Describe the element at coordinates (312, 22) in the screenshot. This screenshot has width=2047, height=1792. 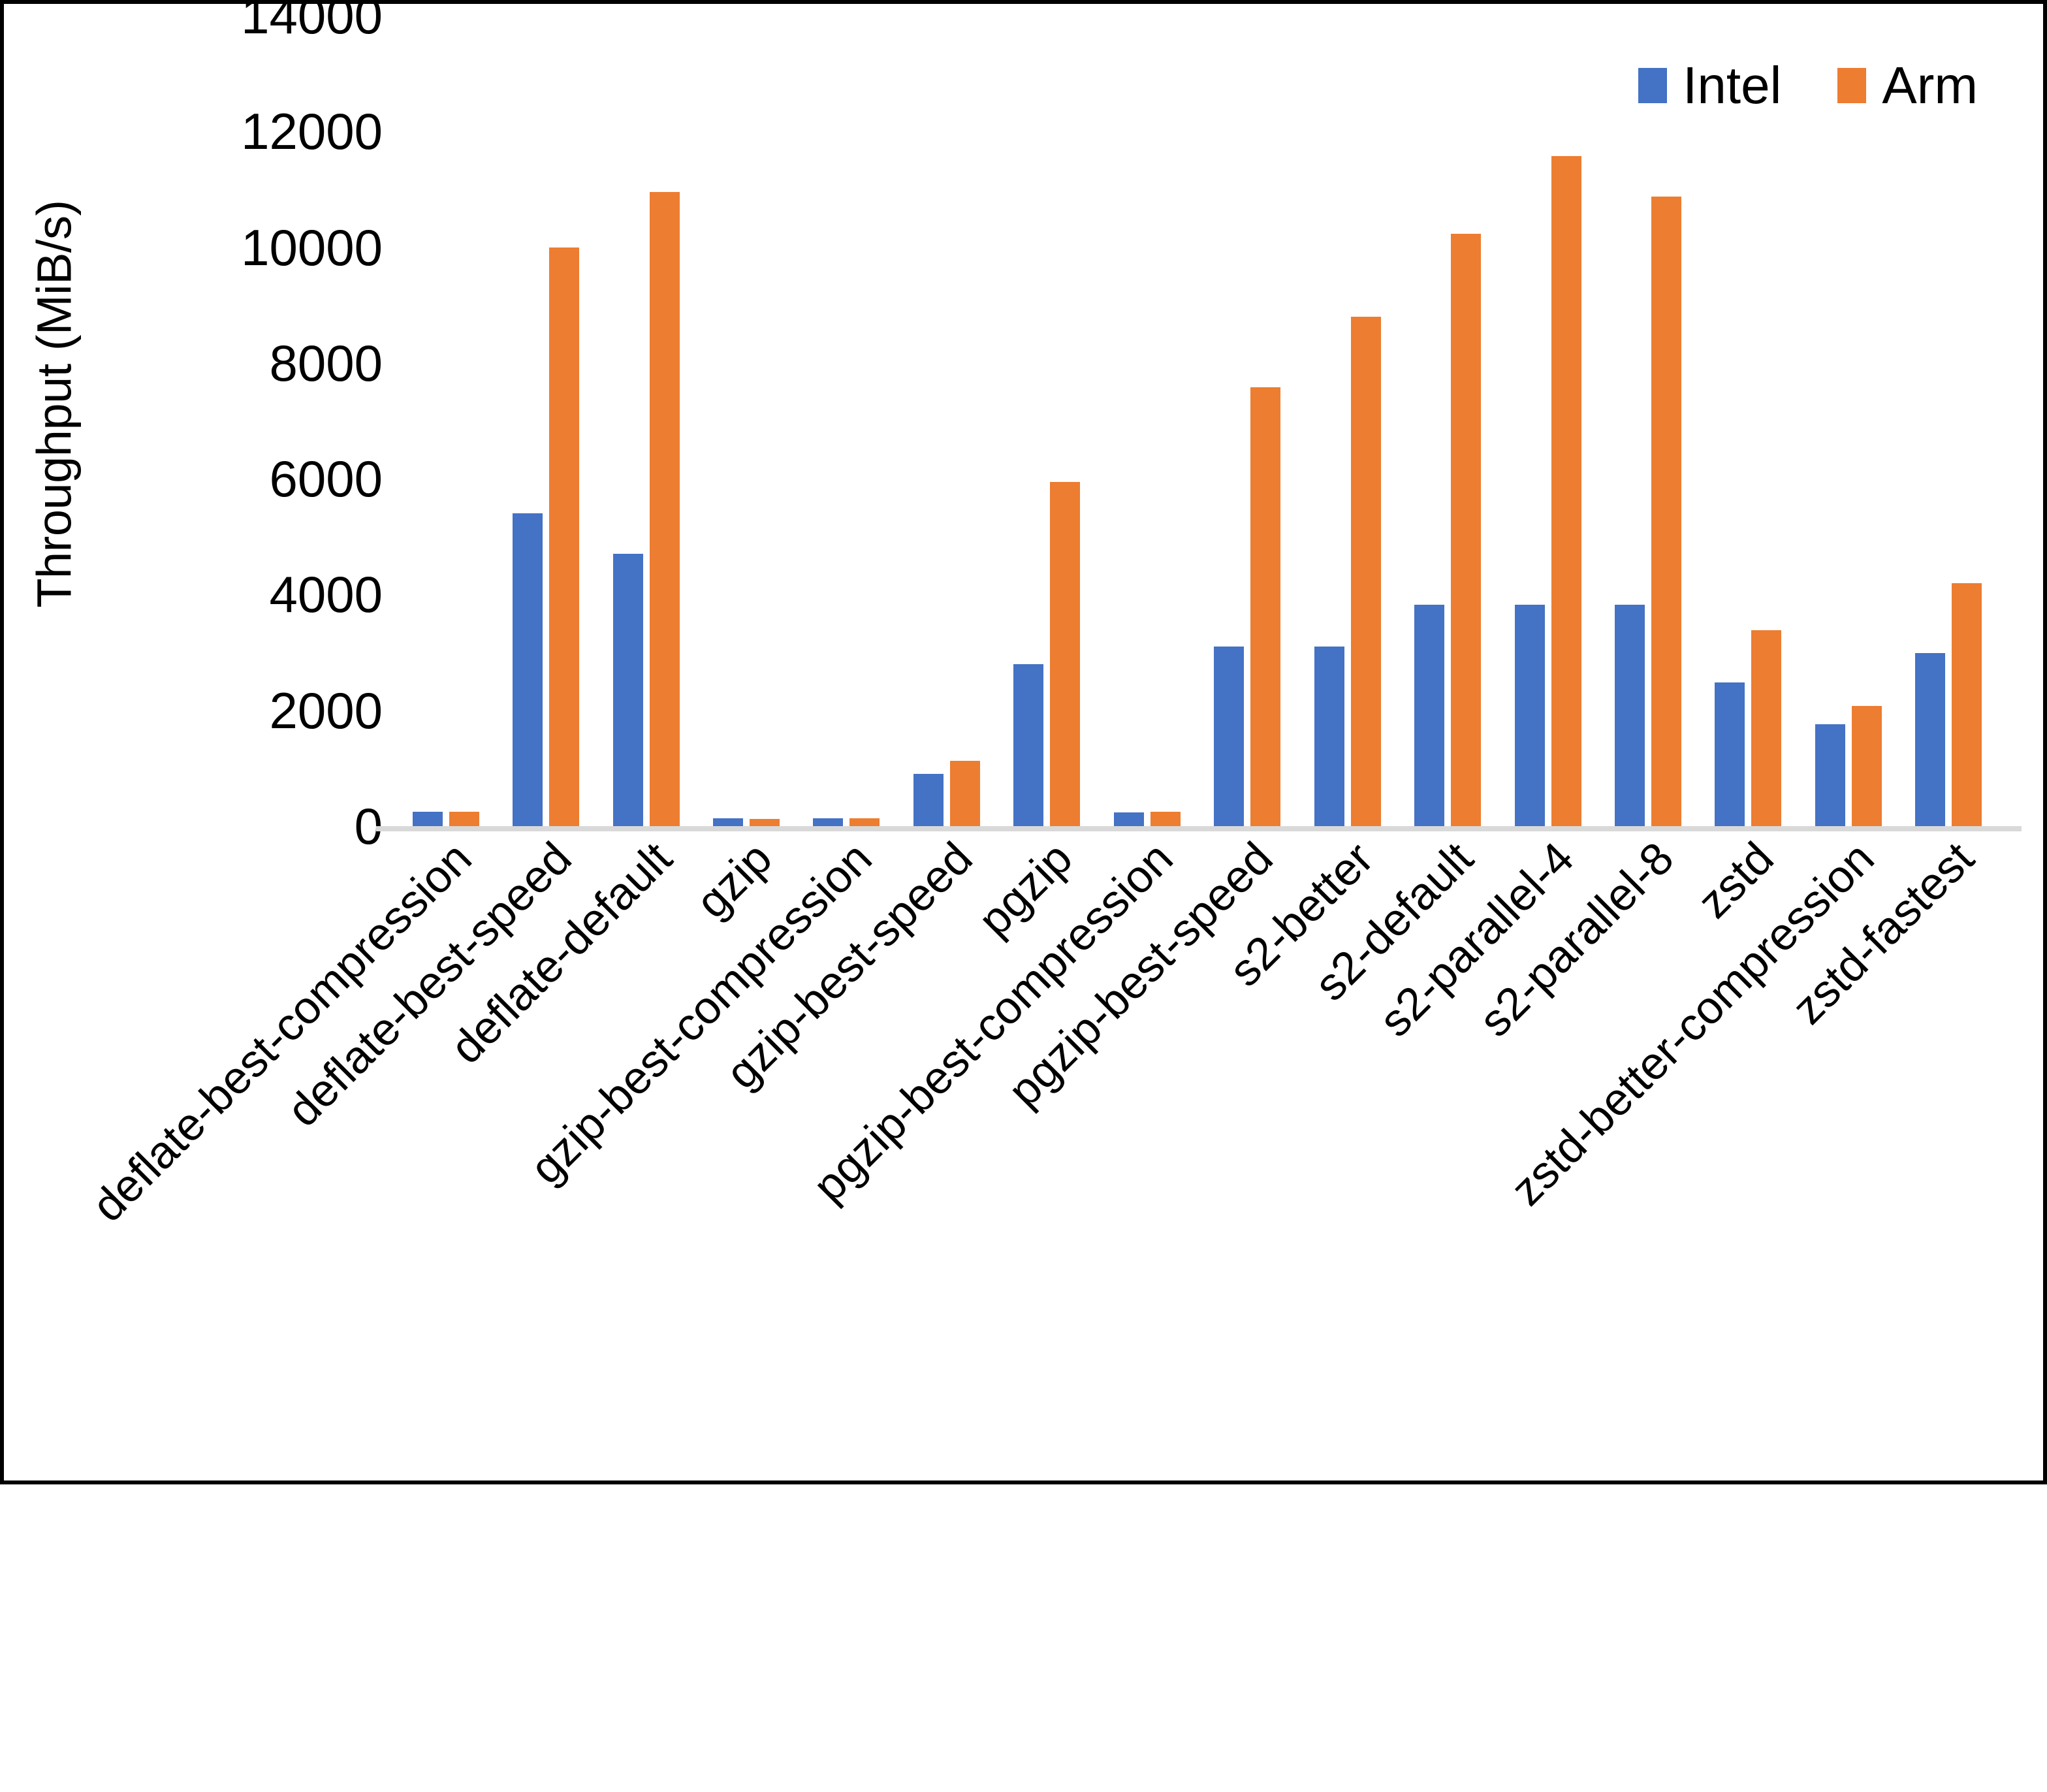
I see `y-tick-label: 14000` at that location.